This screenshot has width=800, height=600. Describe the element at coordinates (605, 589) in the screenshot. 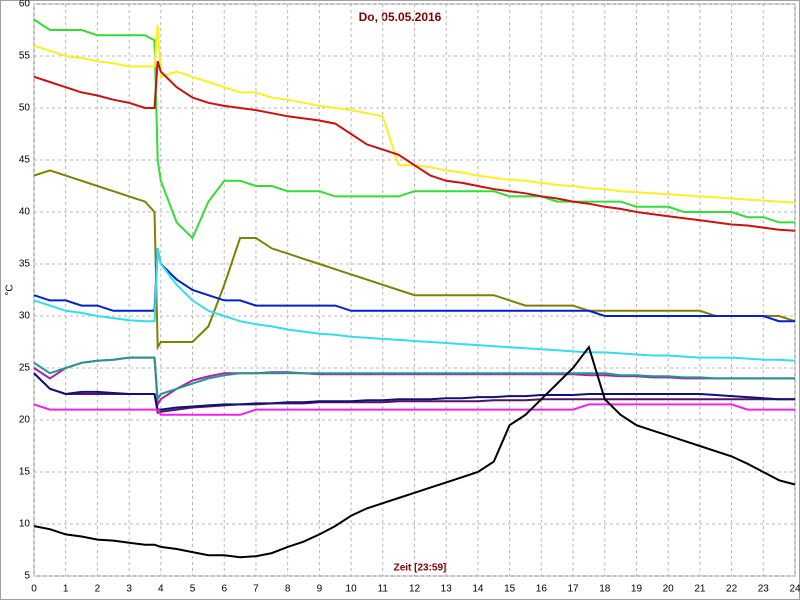

I see `x-tick-label: 18` at that location.